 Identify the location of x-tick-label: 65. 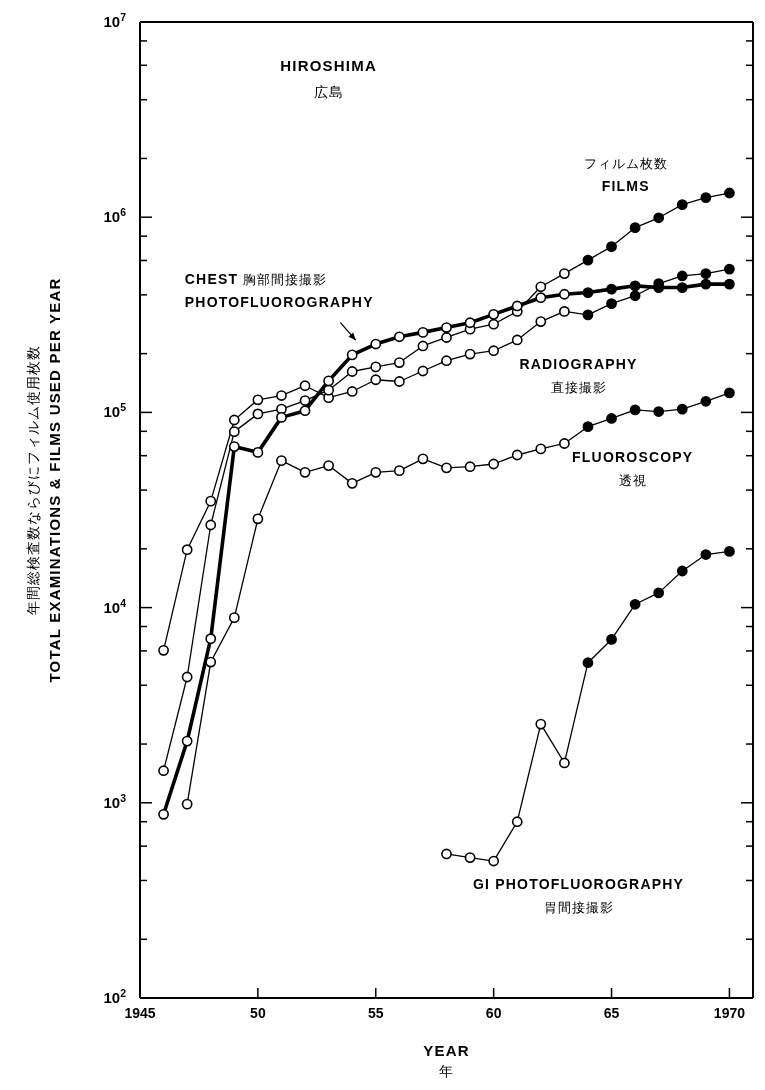
(611, 1013).